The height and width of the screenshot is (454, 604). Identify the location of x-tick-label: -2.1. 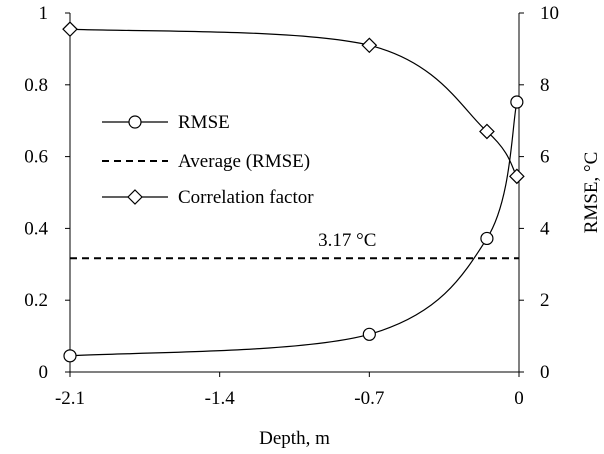
(70, 398).